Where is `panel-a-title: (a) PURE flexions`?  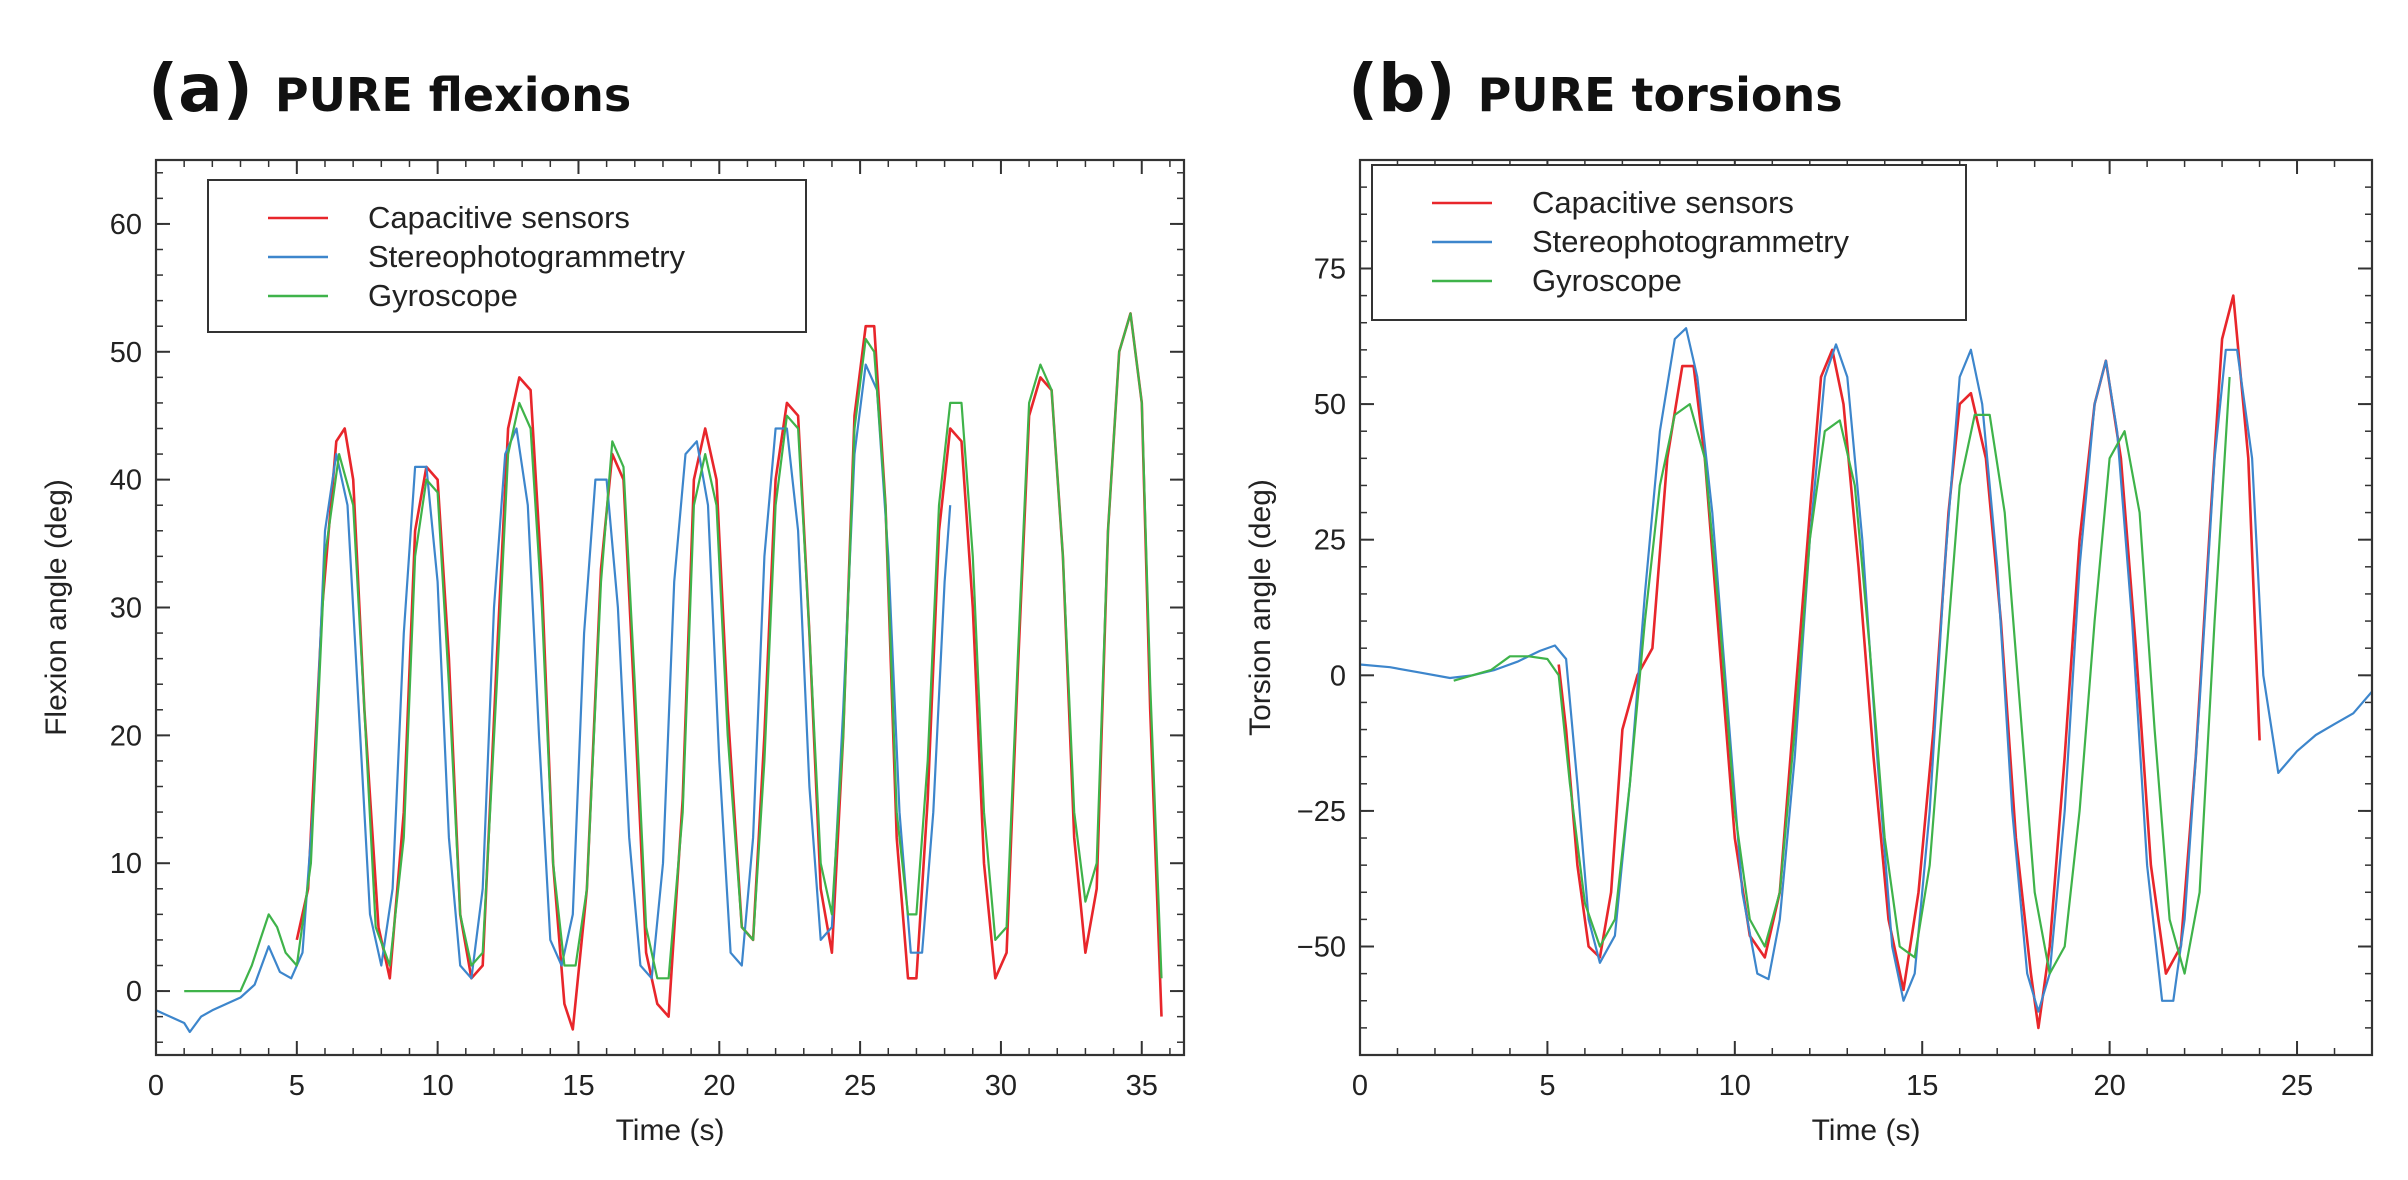
panel-a-title: (a) PURE flexions is located at coordinates (389, 88).